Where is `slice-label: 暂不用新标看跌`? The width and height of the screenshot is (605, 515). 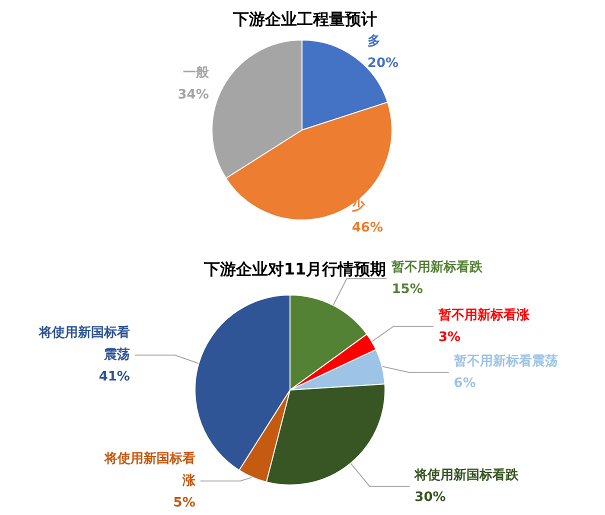 slice-label: 暂不用新标看跌 is located at coordinates (437, 267).